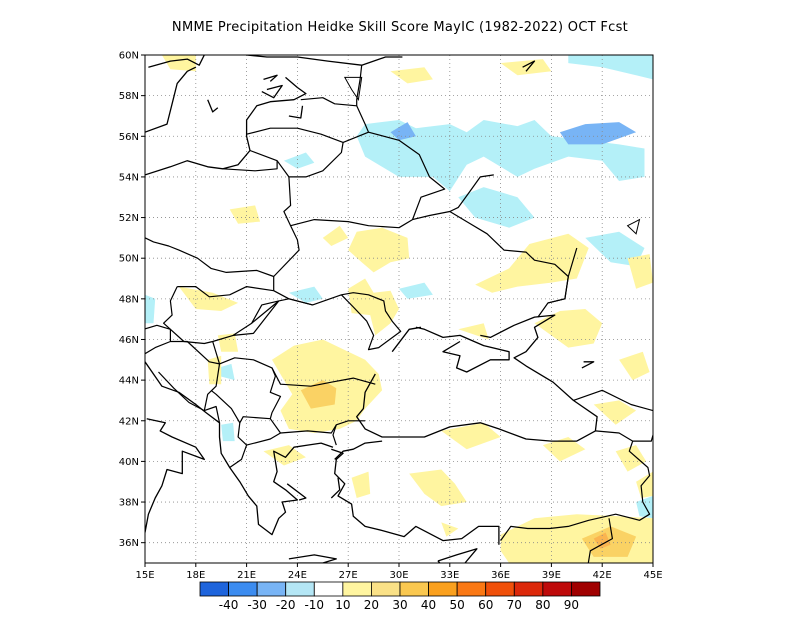  Describe the element at coordinates (644, 484) in the screenshot. I see `skill-region-turkey-southeast` at that location.